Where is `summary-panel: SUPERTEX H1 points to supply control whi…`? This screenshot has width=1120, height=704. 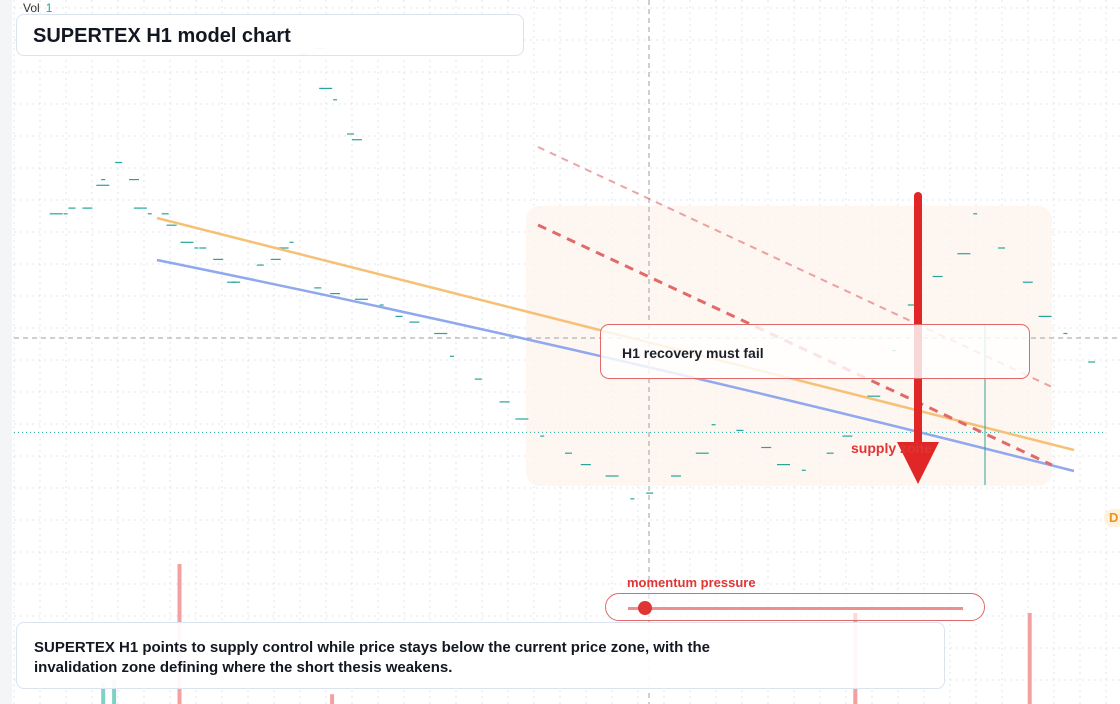 summary-panel: SUPERTEX H1 points to supply control whi… is located at coordinates (480, 655).